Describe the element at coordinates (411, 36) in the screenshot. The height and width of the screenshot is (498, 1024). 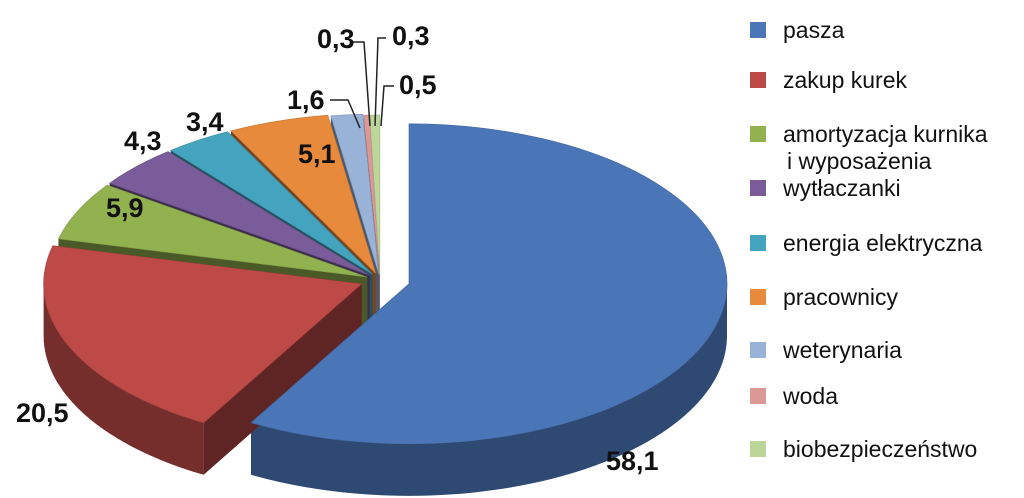
I see `data-label-extra-1: 0,3` at that location.